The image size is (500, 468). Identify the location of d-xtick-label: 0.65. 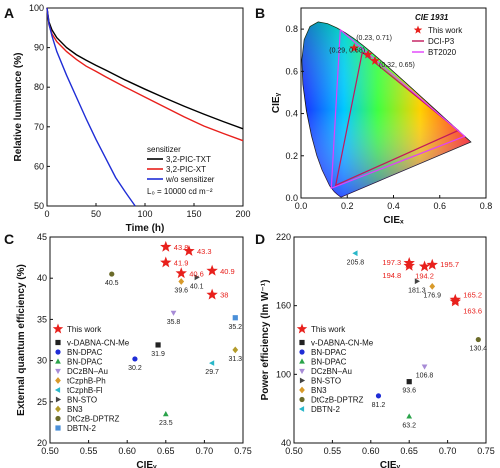
(409, 451).